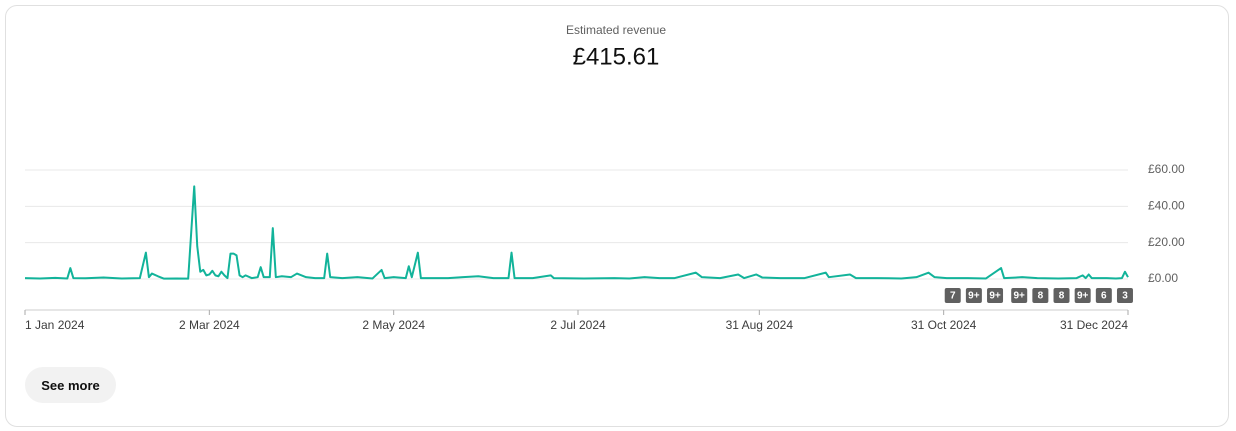 This screenshot has width=1236, height=431. Describe the element at coordinates (1163, 278) in the screenshot. I see `y-tick-label: £0.00` at that location.